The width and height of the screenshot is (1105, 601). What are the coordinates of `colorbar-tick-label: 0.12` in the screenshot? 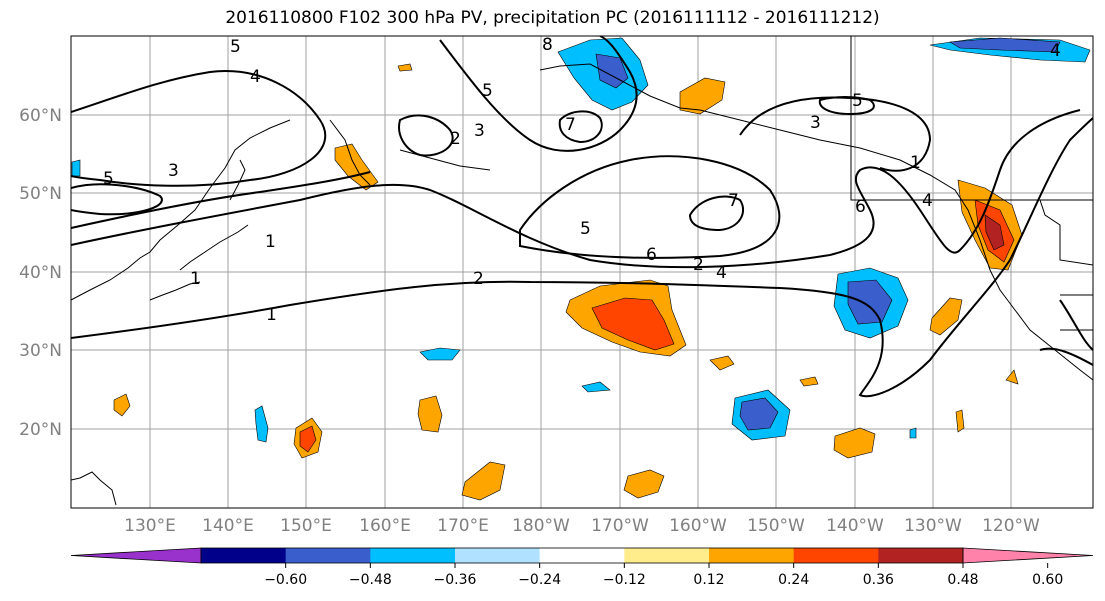 It's located at (708, 580).